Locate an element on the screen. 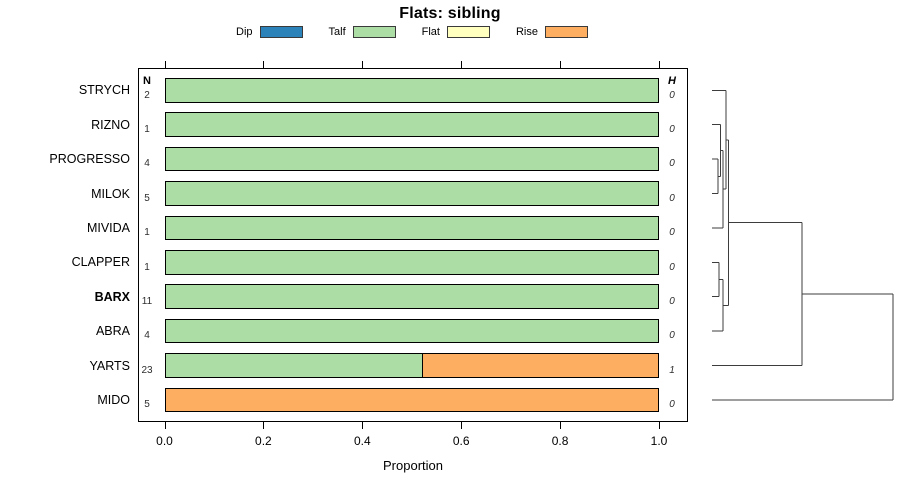  x-tick-bottom-0.4 is located at coordinates (363, 425).